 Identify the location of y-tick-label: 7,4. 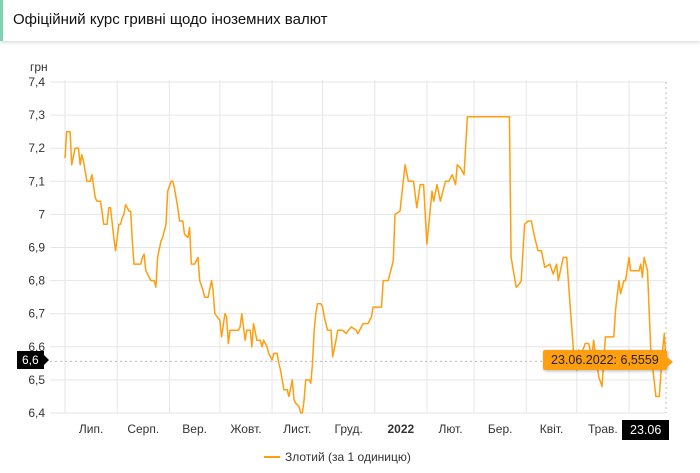
(36, 82).